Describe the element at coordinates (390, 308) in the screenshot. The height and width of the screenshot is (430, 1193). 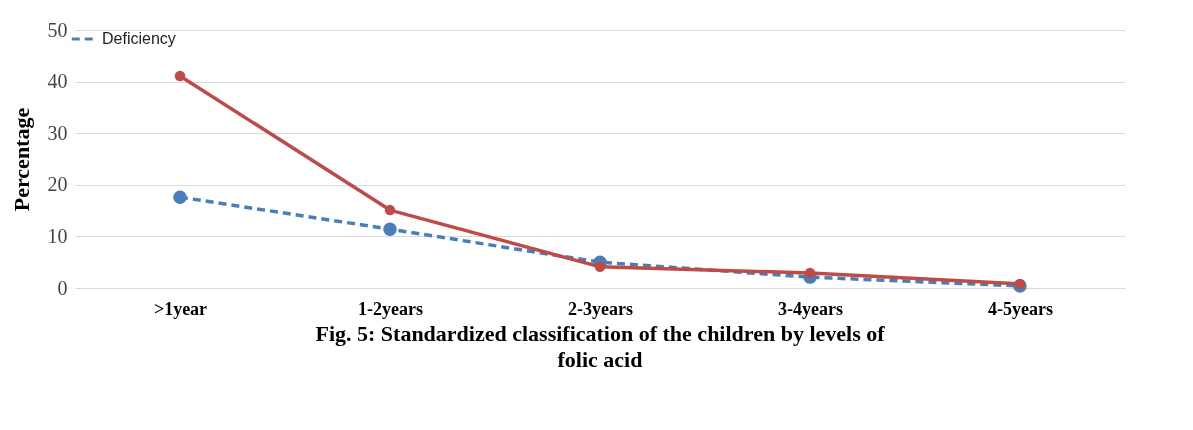
I see `x-tick-label: 1-2years` at that location.